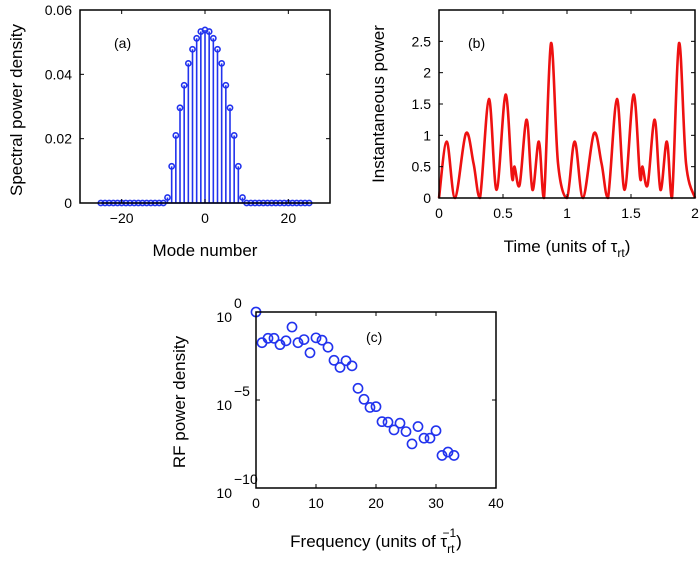 The width and height of the screenshot is (700, 564). I want to click on panel-b-marks, so click(567, 120).